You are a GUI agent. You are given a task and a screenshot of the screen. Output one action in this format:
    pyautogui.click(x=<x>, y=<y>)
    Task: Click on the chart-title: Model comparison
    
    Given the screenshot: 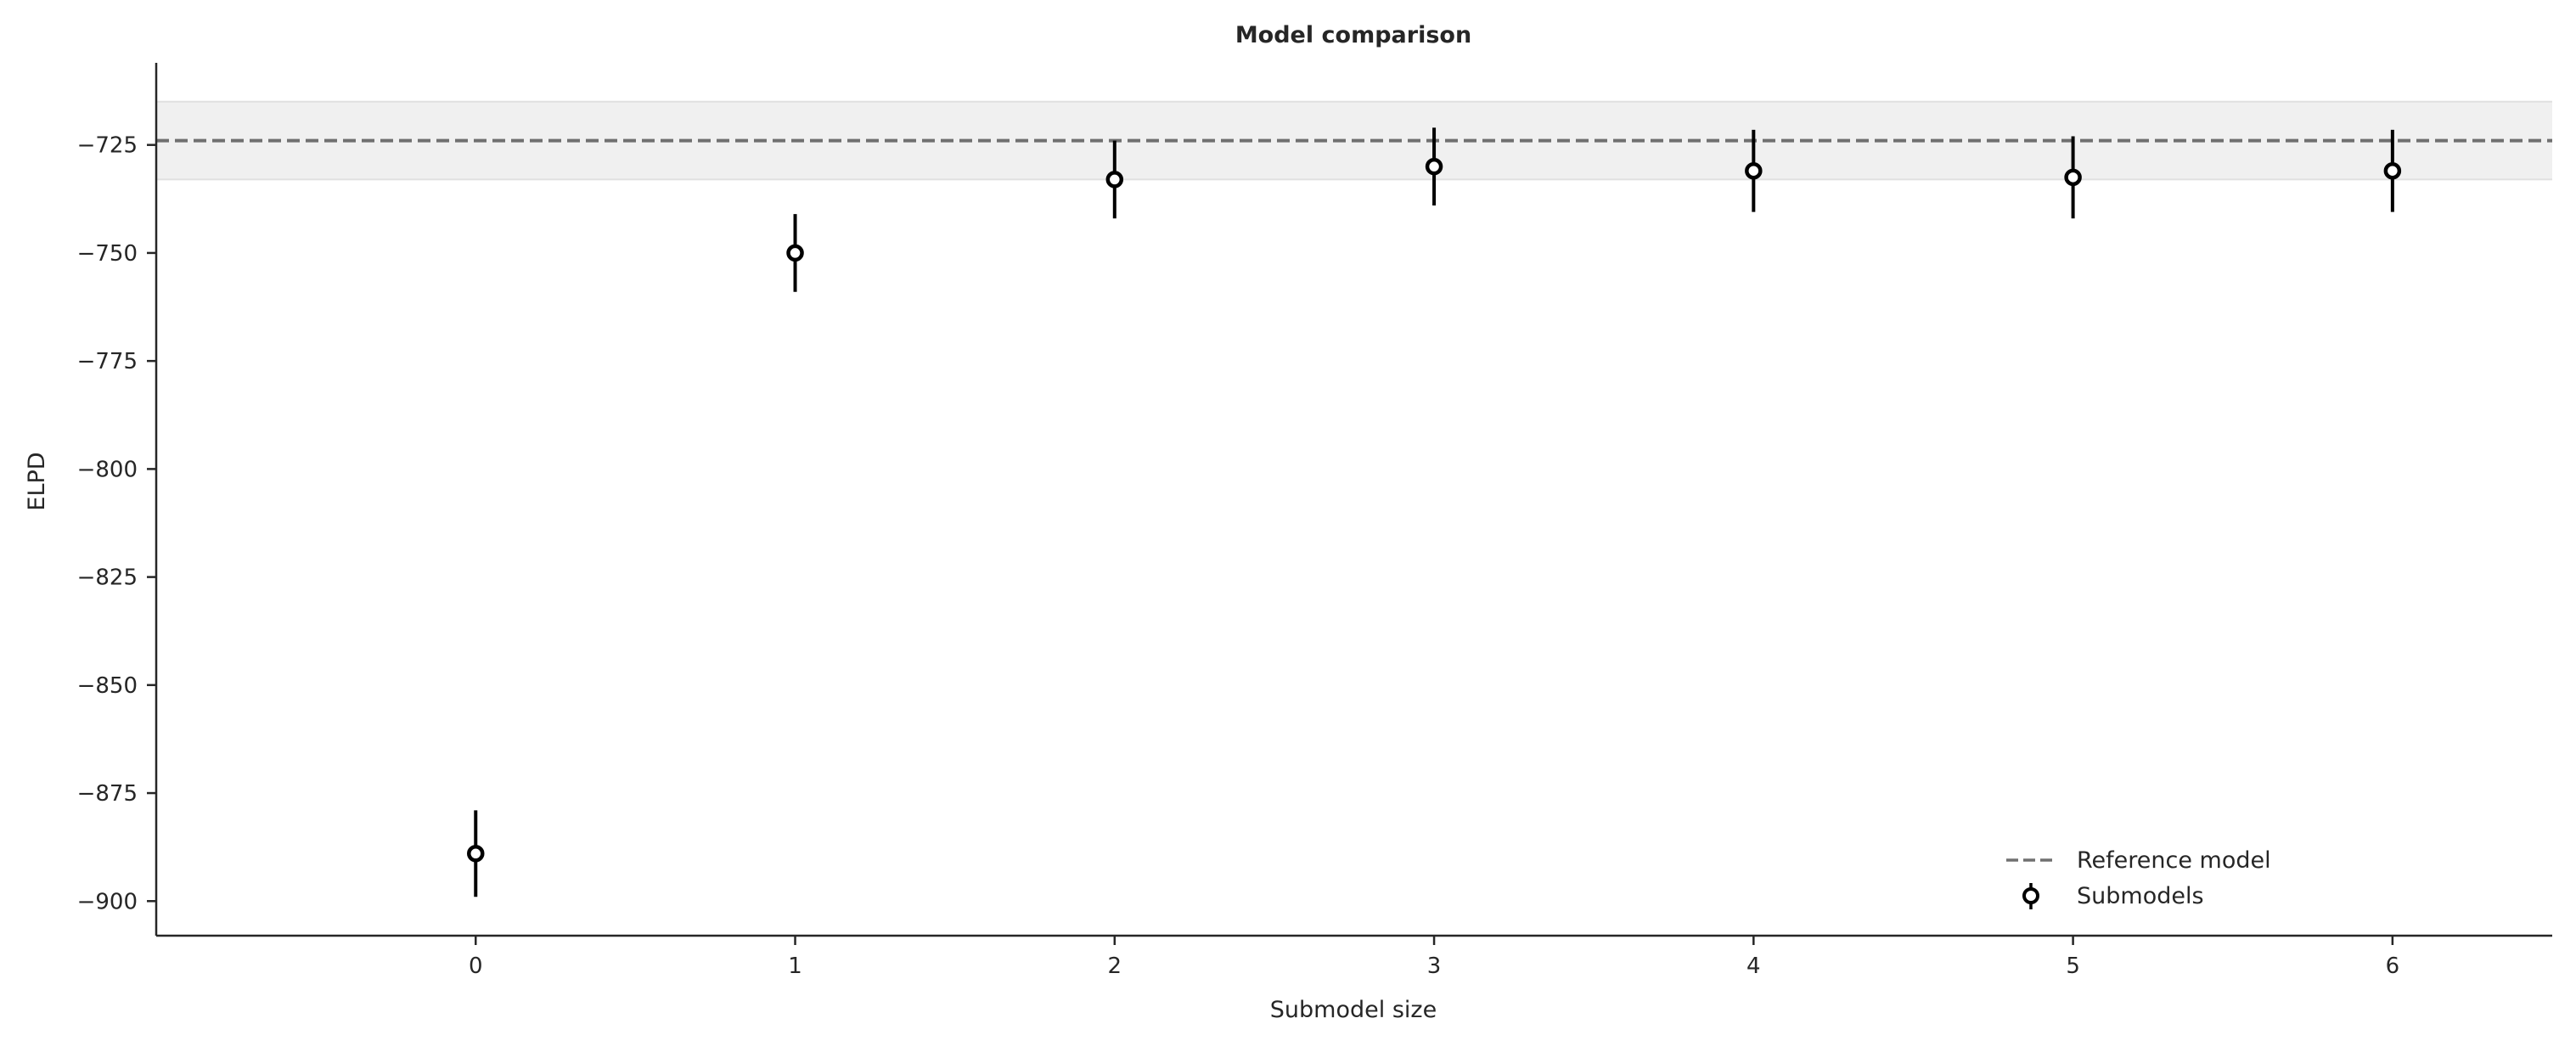 What is the action you would take?
    pyautogui.click(x=1353, y=35)
    